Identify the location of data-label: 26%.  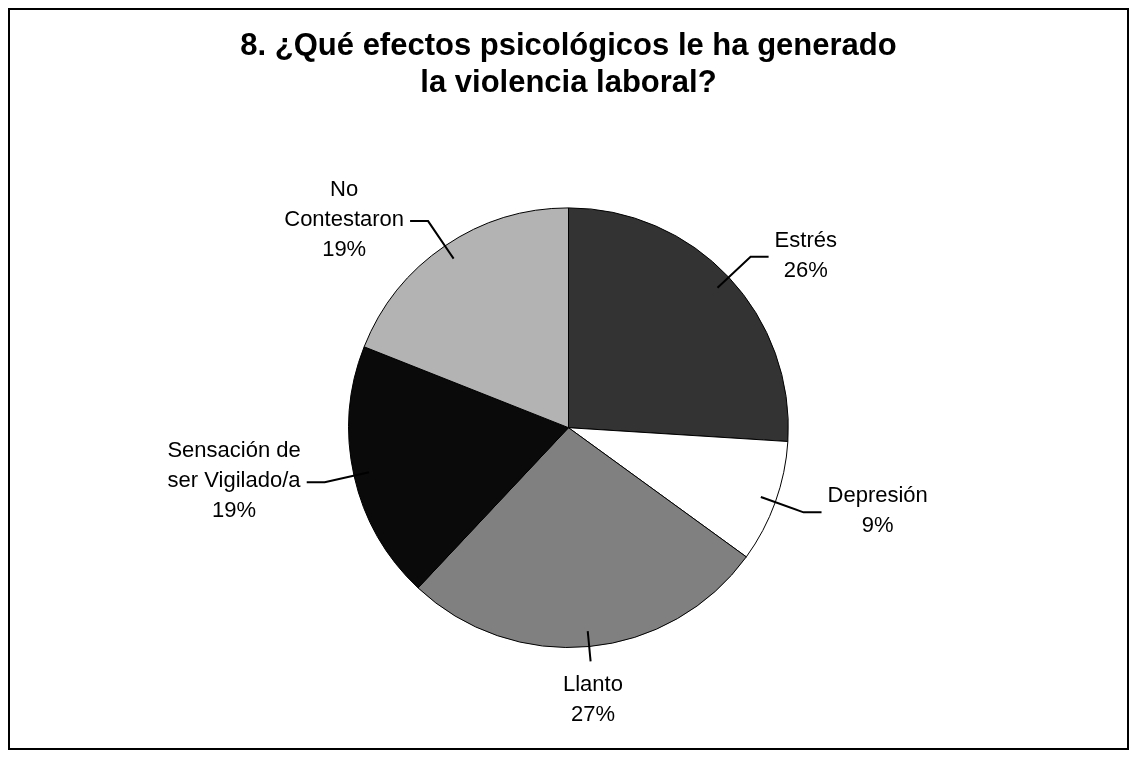
(805, 269).